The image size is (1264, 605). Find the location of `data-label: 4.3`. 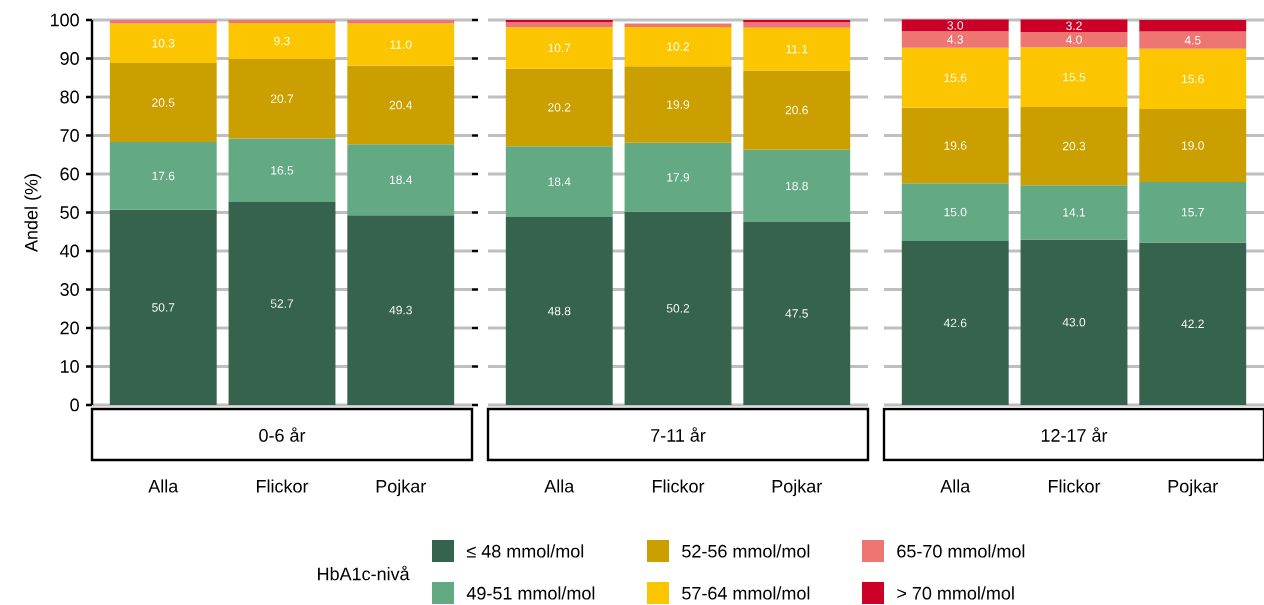

data-label: 4.3 is located at coordinates (955, 39).